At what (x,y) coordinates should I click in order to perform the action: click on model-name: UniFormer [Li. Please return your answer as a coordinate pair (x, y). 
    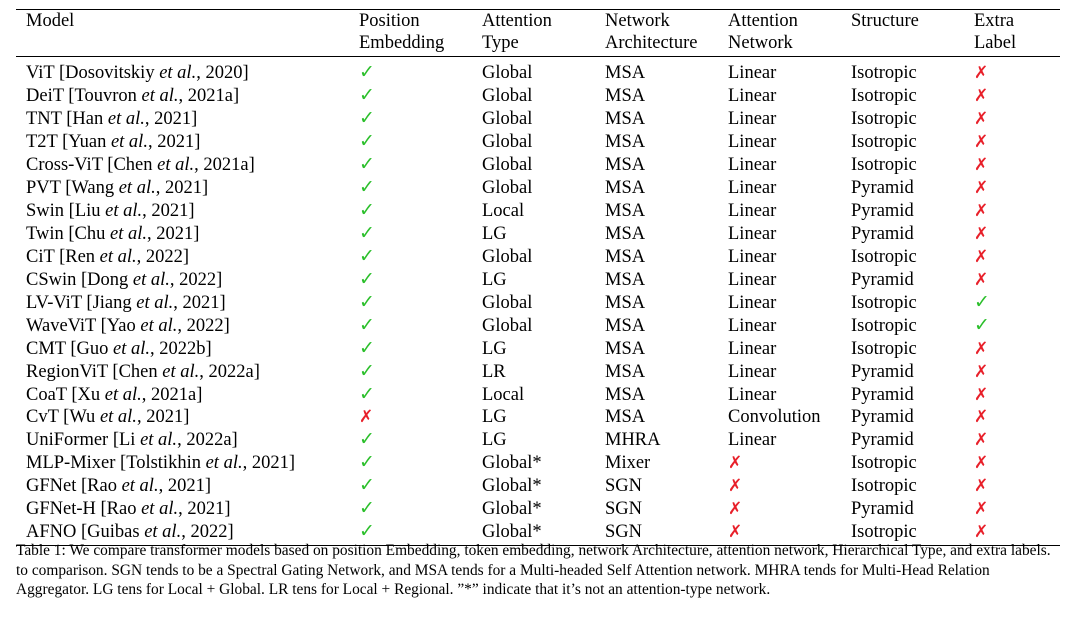
    Looking at the image, I should click on (83, 439).